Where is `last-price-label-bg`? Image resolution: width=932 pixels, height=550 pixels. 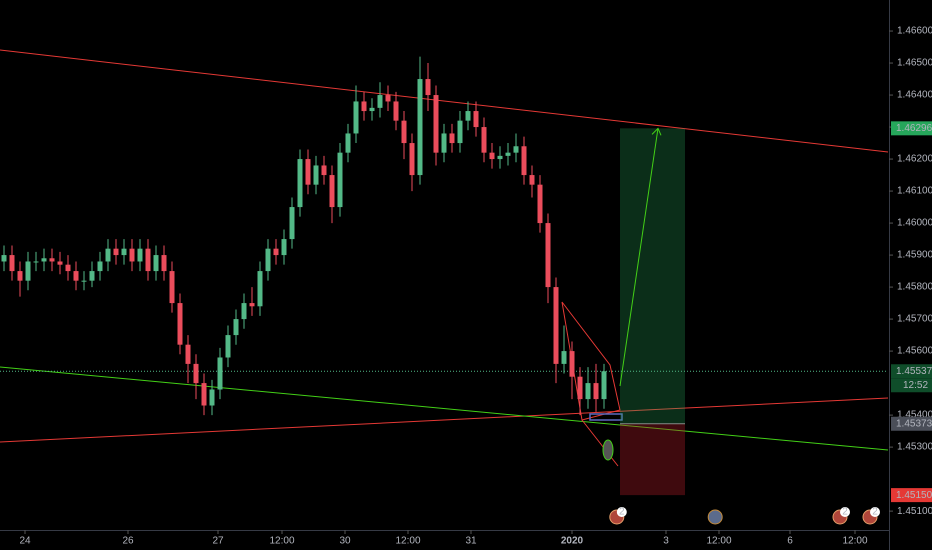 last-price-label-bg is located at coordinates (911, 371).